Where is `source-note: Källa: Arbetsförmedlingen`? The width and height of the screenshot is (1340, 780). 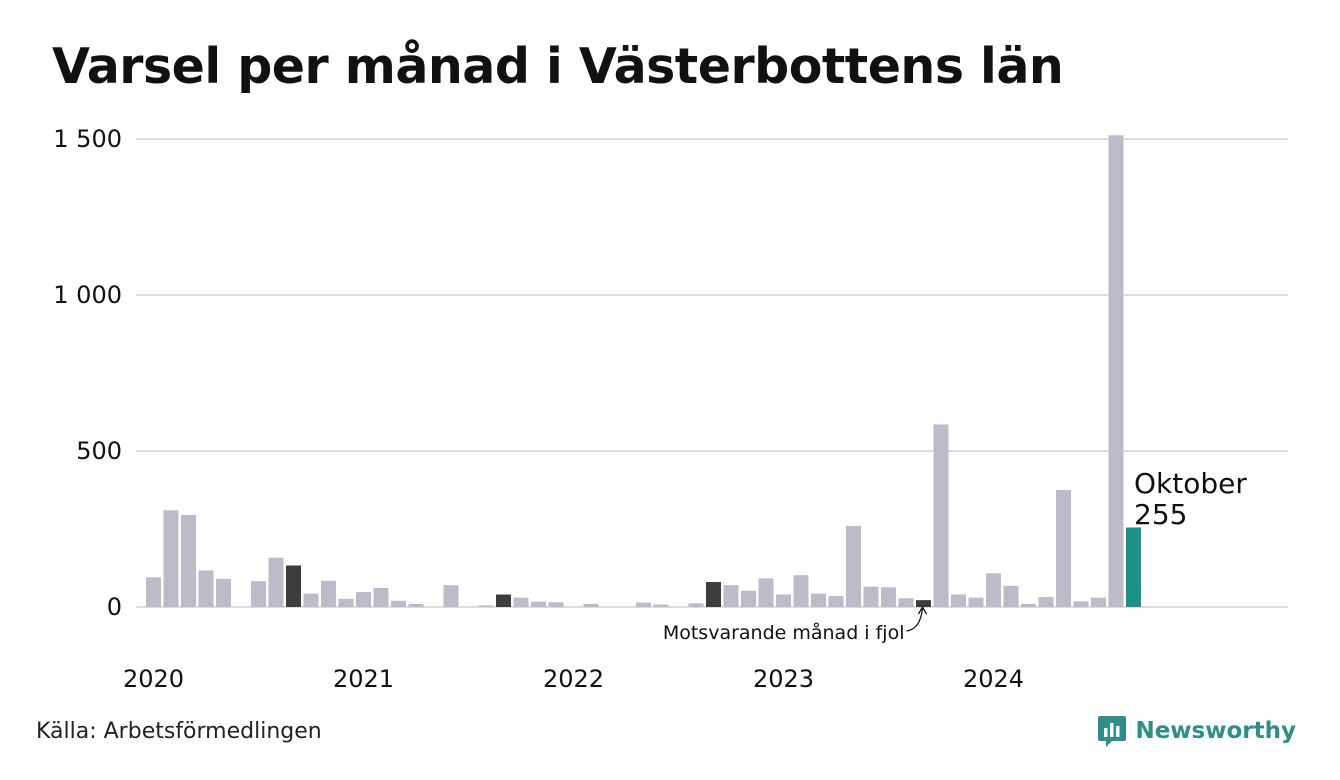
source-note: Källa: Arbetsförmedlingen is located at coordinates (179, 731).